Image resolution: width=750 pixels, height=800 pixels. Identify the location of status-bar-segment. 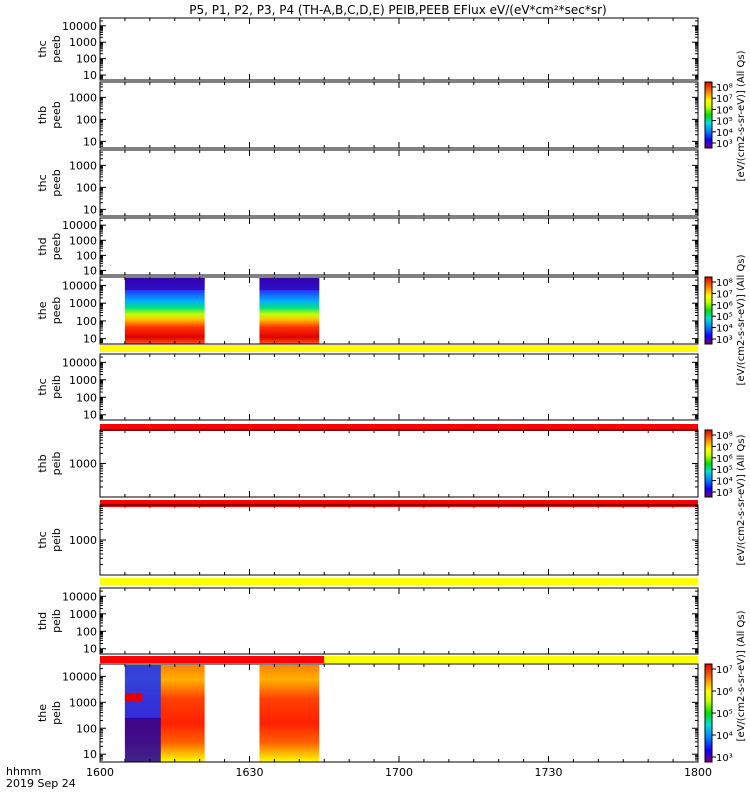
(511, 659).